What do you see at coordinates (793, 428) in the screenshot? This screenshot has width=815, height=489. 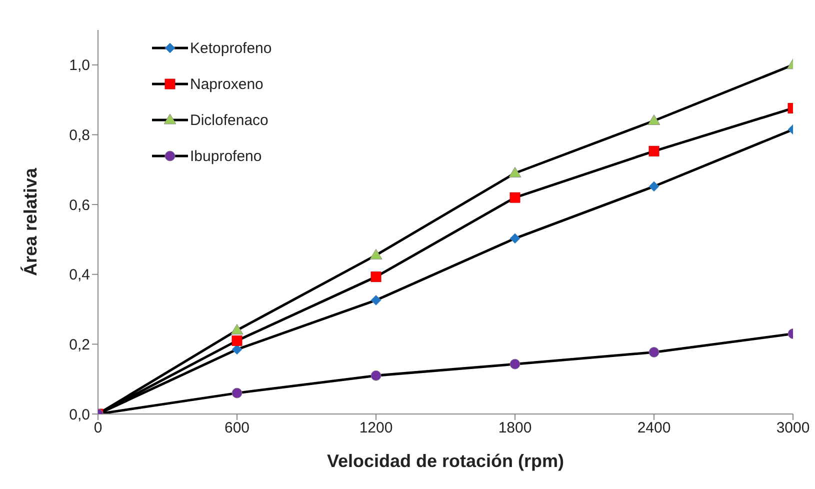 I see `x-tick-label: 3000` at bounding box center [793, 428].